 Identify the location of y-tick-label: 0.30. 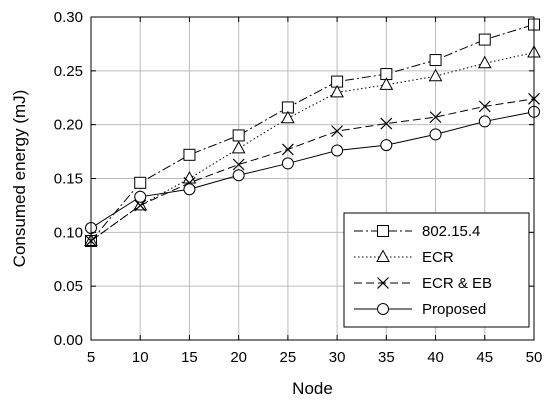
(68, 17).